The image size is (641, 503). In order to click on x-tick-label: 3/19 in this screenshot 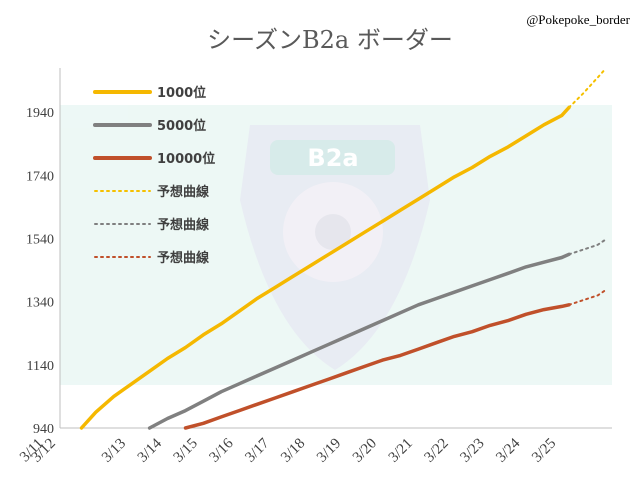, I will do `click(329, 451)`.